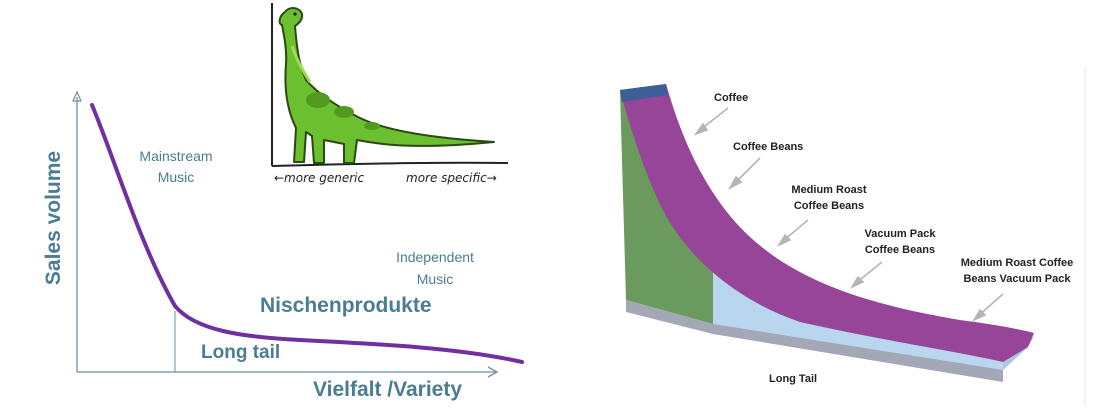  Describe the element at coordinates (493, 372) in the screenshot. I see `x-axis-arrowhead` at that location.